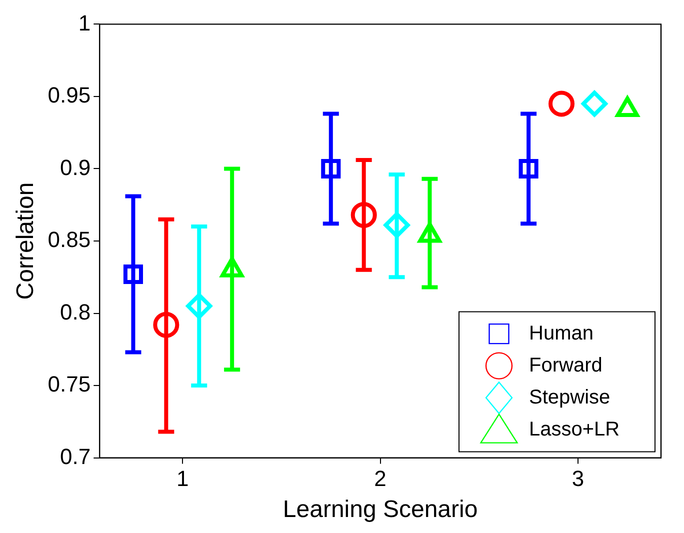 Image resolution: width=684 pixels, height=533 pixels. What do you see at coordinates (69, 239) in the screenshot?
I see `y-tick-label: 0.85` at bounding box center [69, 239].